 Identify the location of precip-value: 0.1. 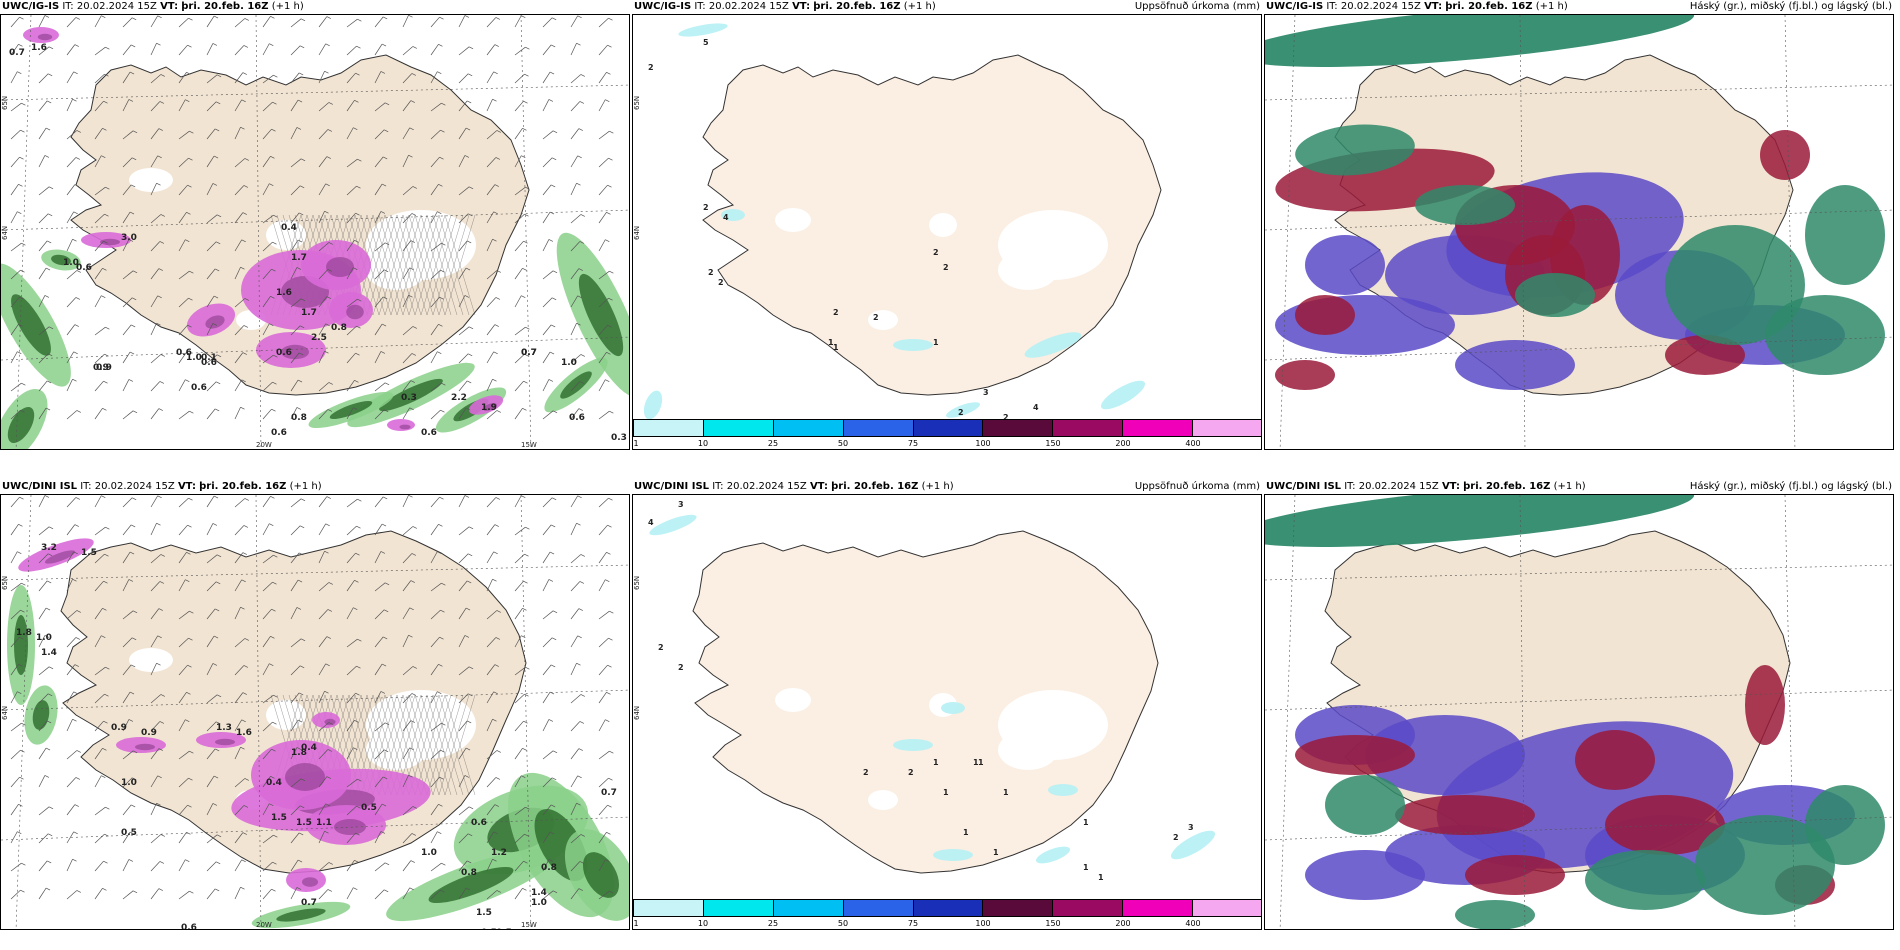
(209, 358).